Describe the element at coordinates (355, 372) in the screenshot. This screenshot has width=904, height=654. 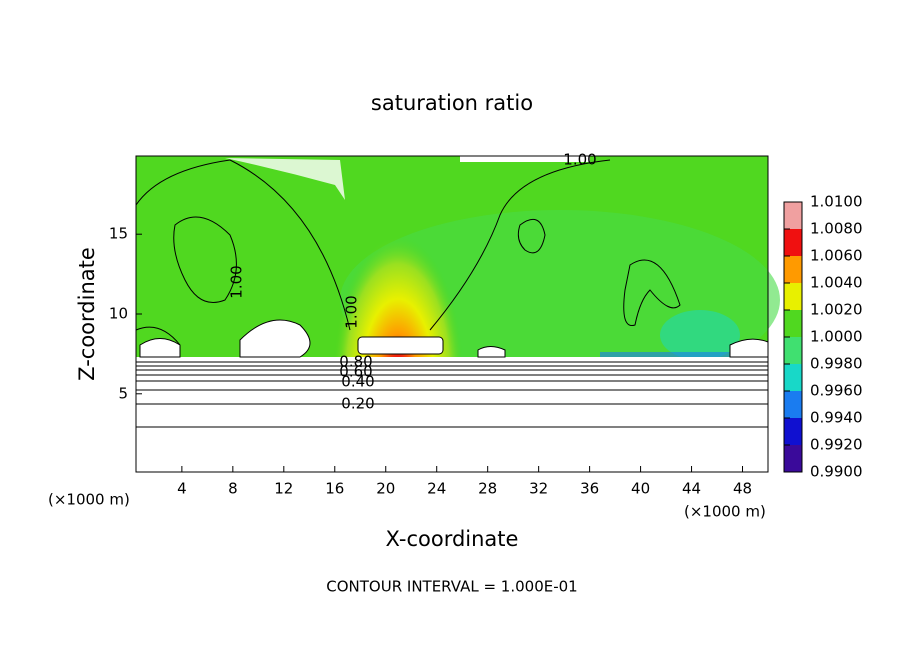
I see `contour-label: 0.60` at that location.